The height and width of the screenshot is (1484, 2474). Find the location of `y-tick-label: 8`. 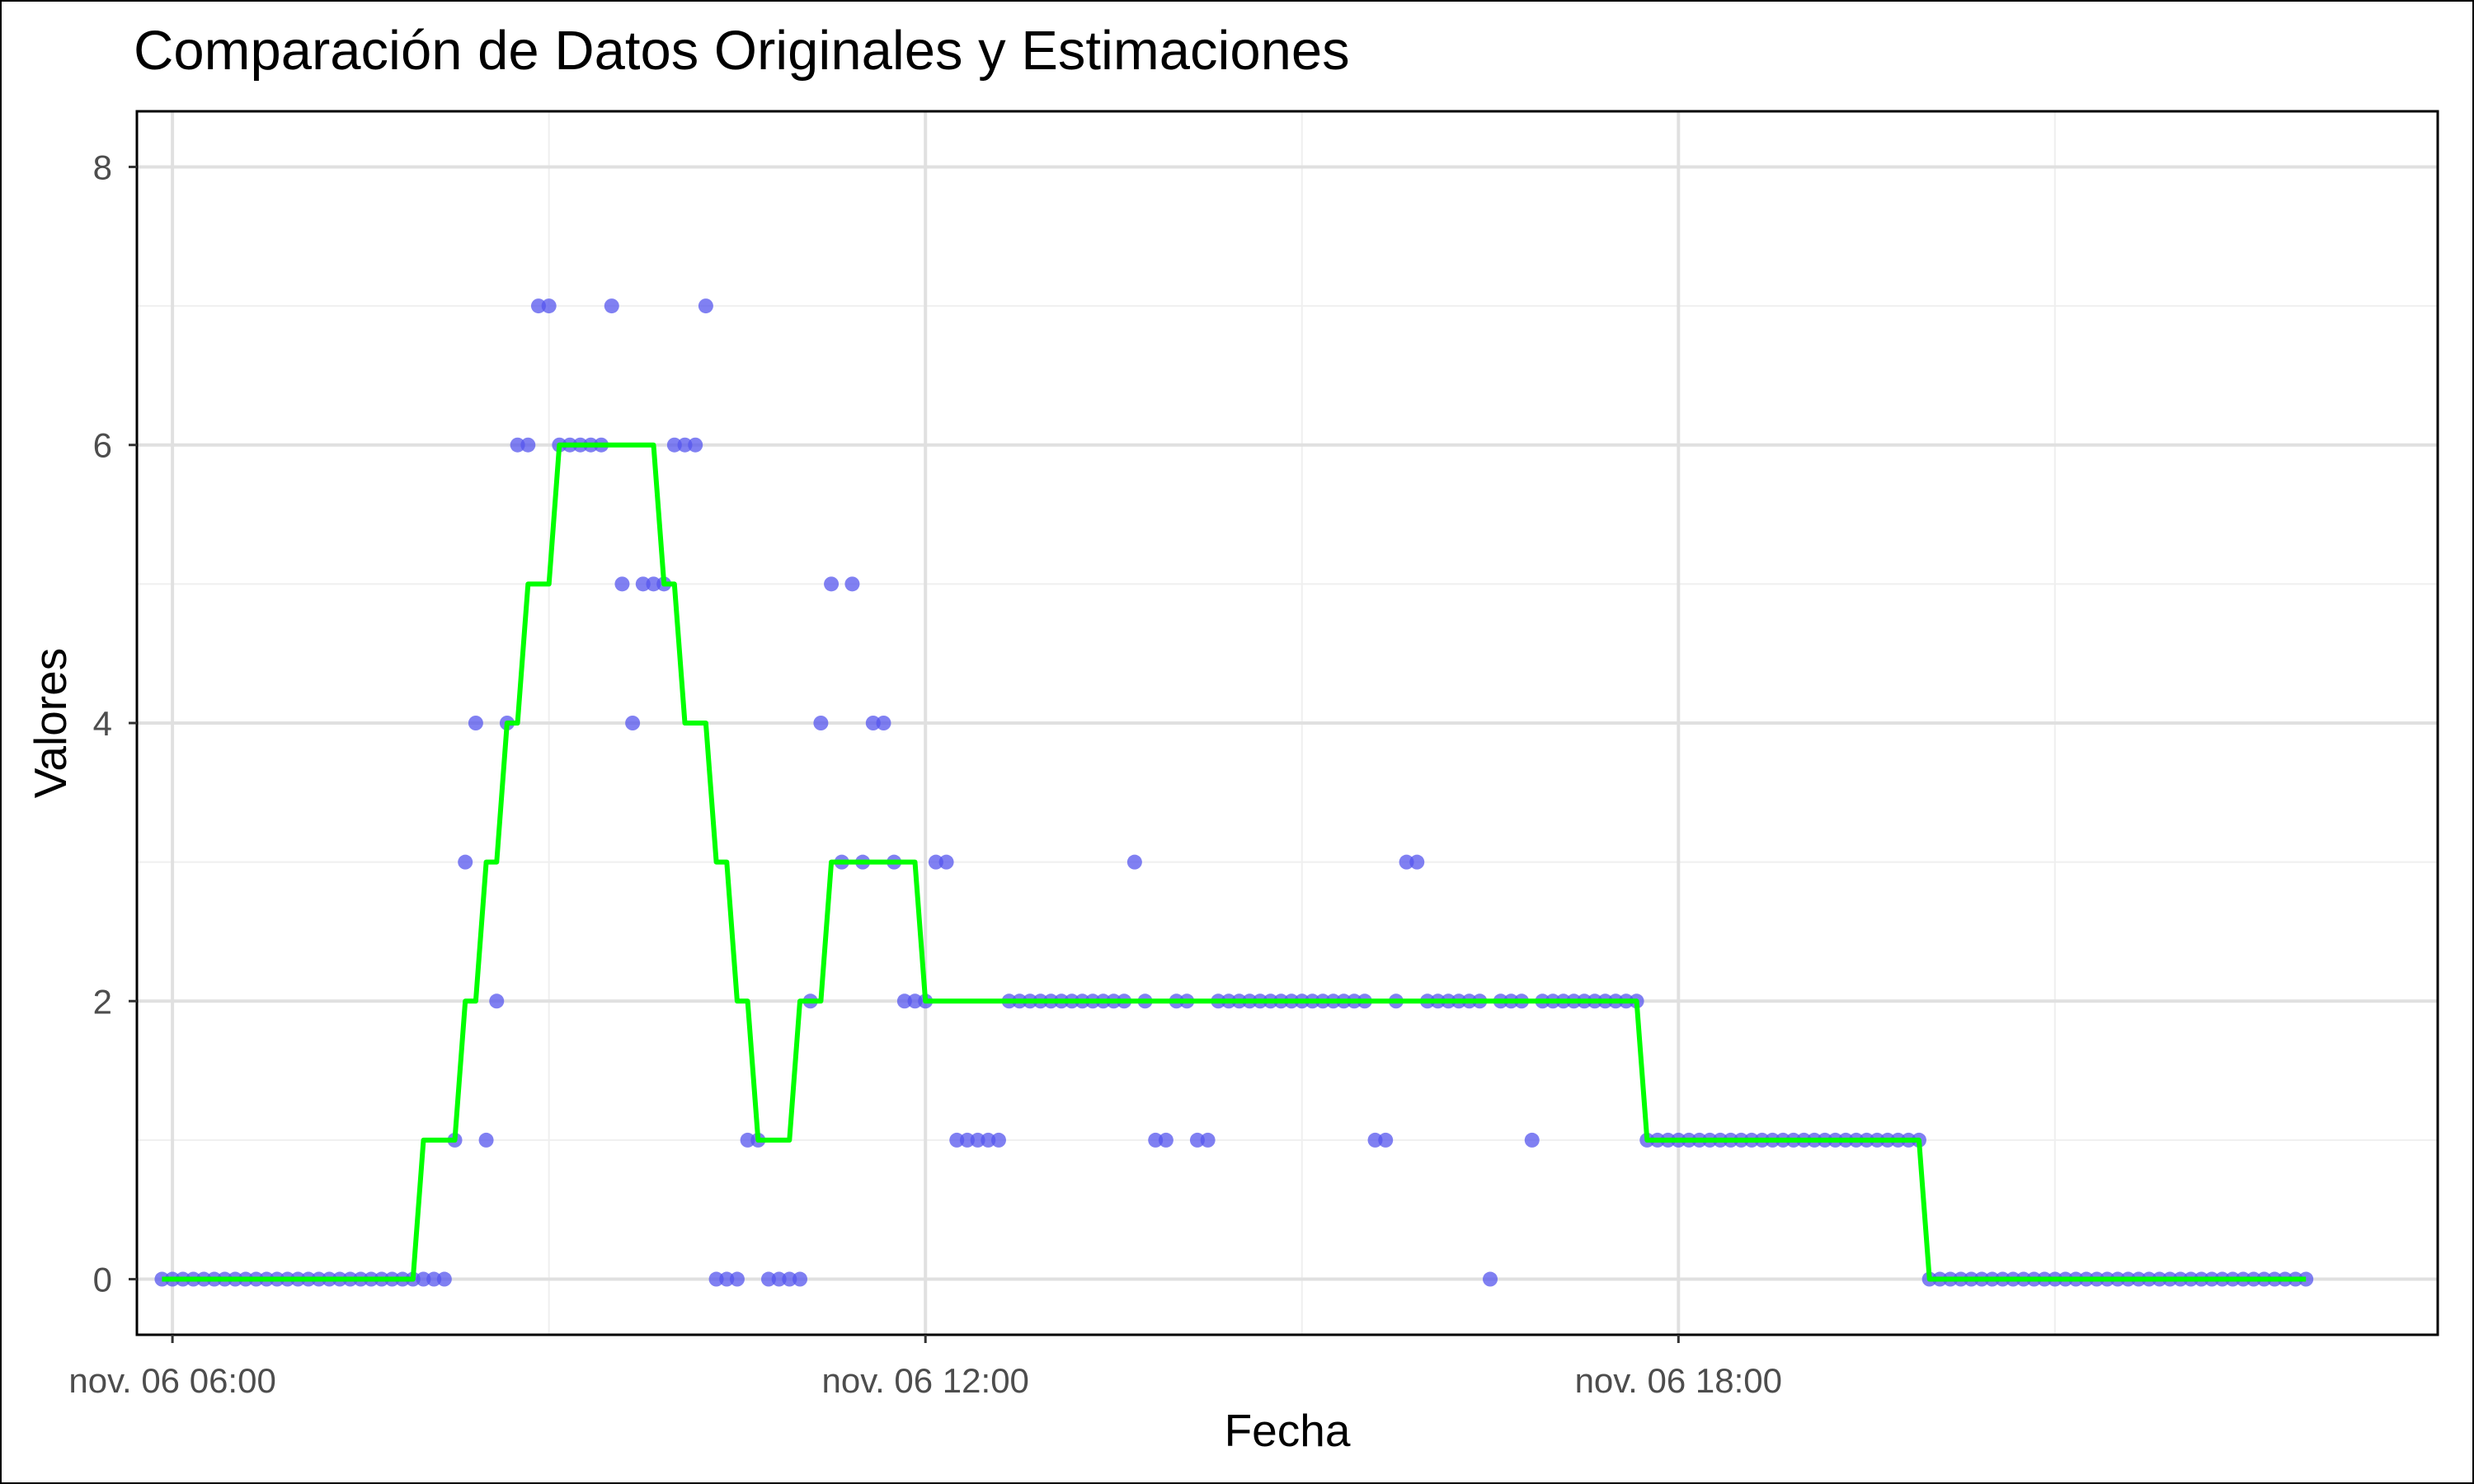

y-tick-label: 8 is located at coordinates (102, 167).